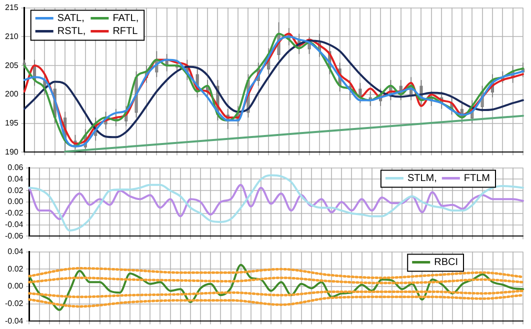  Describe the element at coordinates (11, 36) in the screenshot. I see `y-tick-label: 210` at that location.